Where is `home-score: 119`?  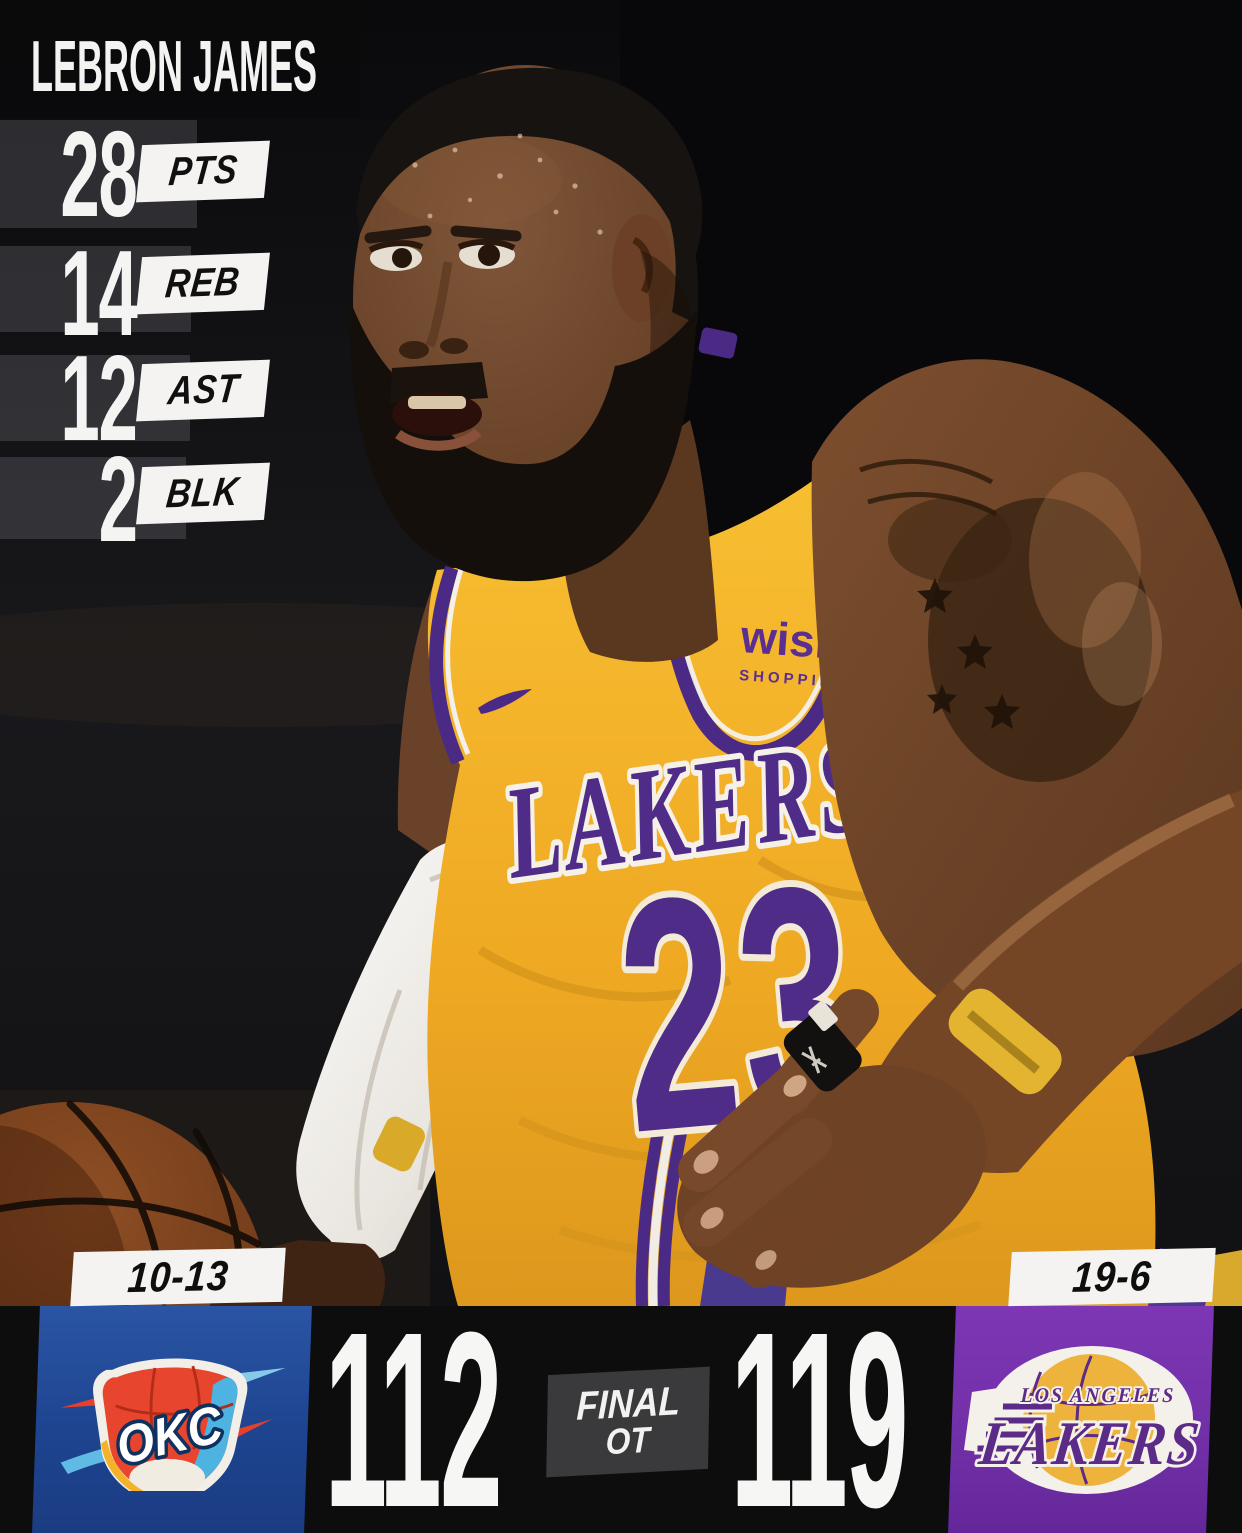 home-score: 119 is located at coordinates (819, 1406).